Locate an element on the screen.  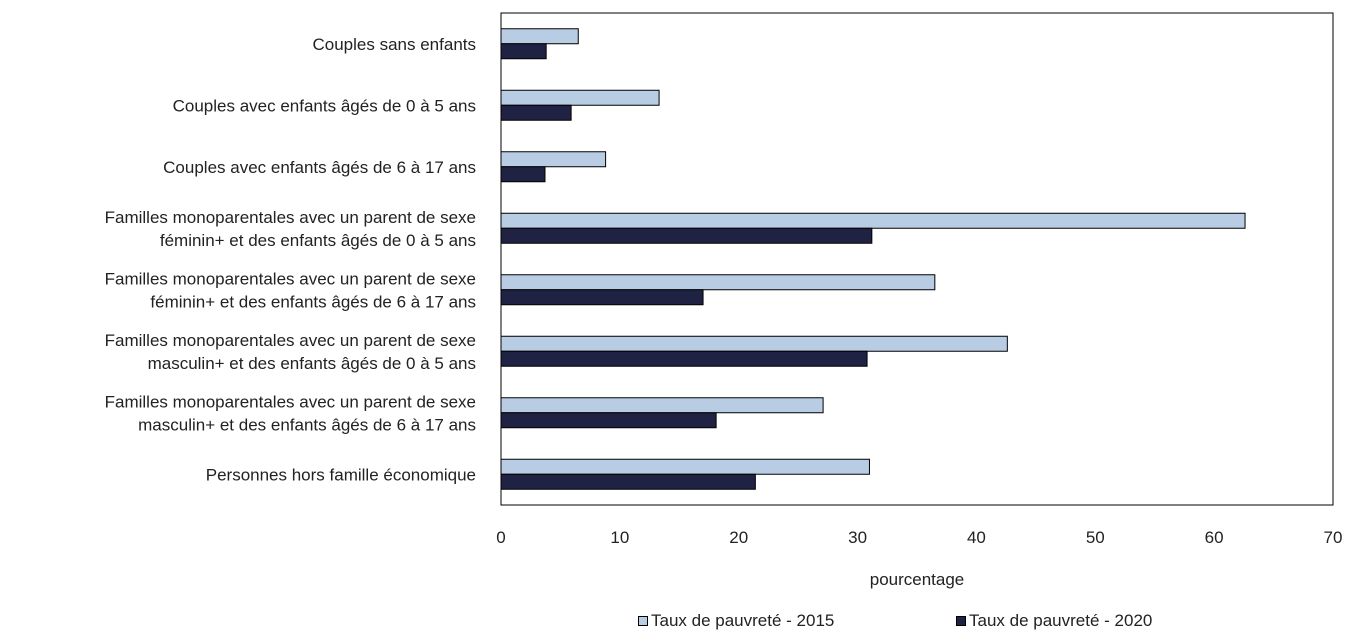
legend-label-2015: Taux de pauvreté - 2015 is located at coordinates (743, 620).